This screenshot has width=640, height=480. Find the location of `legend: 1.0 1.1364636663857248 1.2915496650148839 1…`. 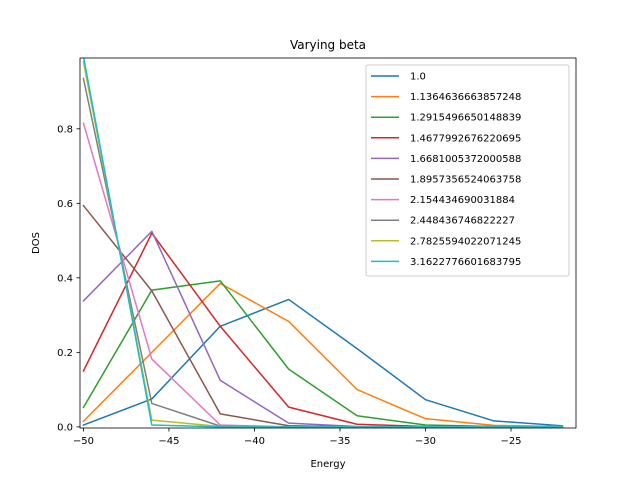

legend: 1.0 1.1364636663857248 1.2915496650148839 1… is located at coordinates (467, 170).